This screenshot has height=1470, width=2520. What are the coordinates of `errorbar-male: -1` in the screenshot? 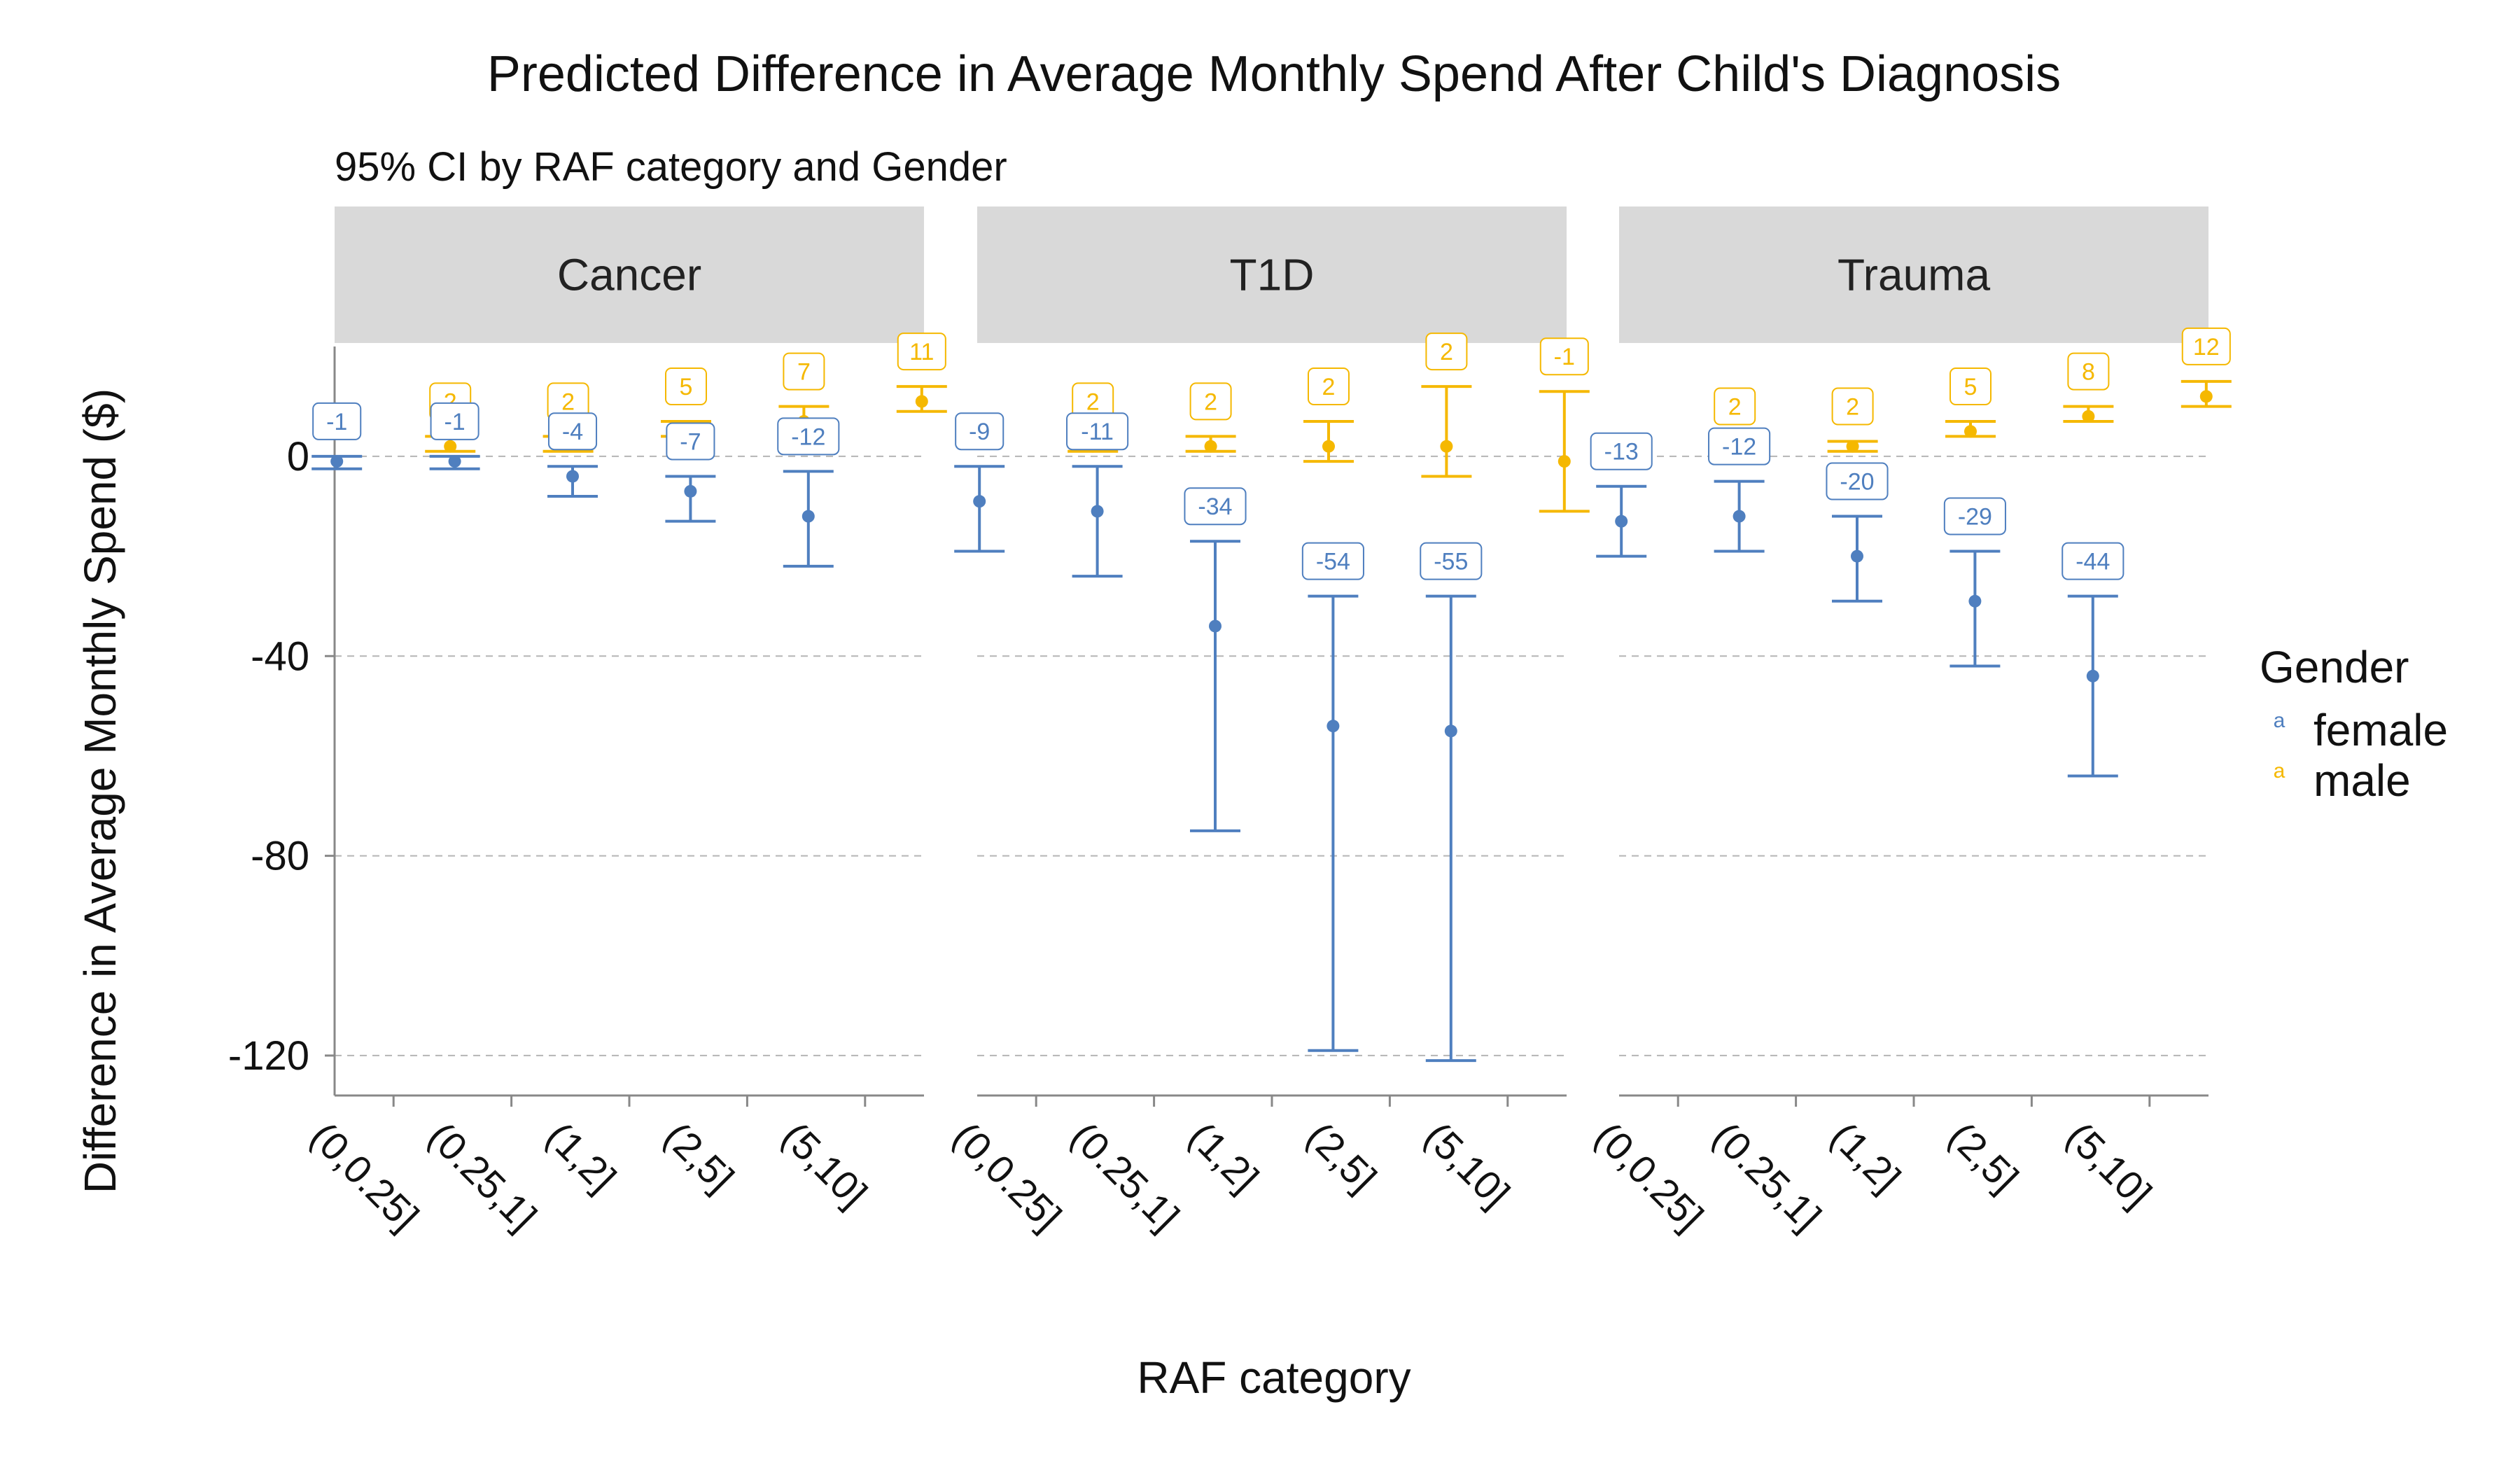 It's located at (1564, 425).